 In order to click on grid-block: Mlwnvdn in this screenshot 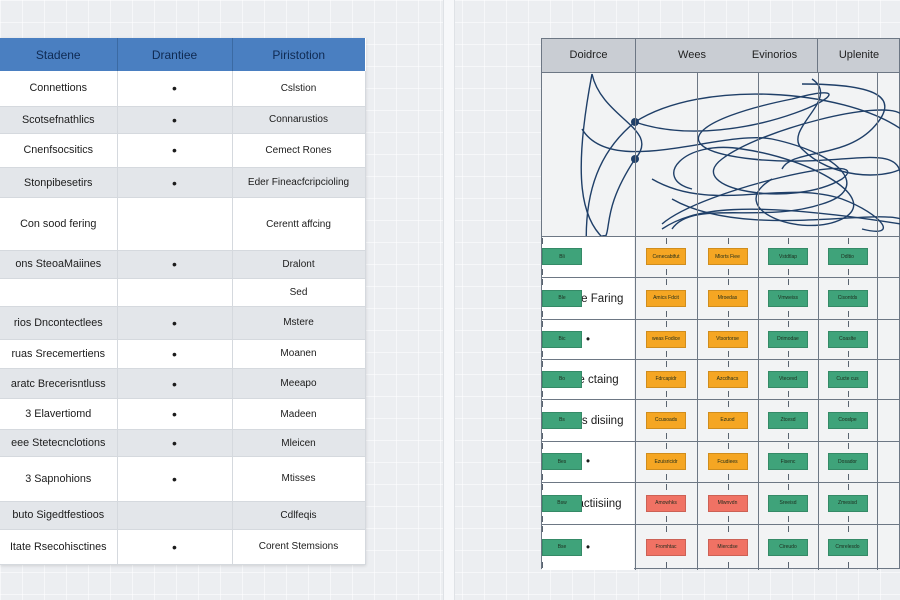, I will do `click(727, 503)`.